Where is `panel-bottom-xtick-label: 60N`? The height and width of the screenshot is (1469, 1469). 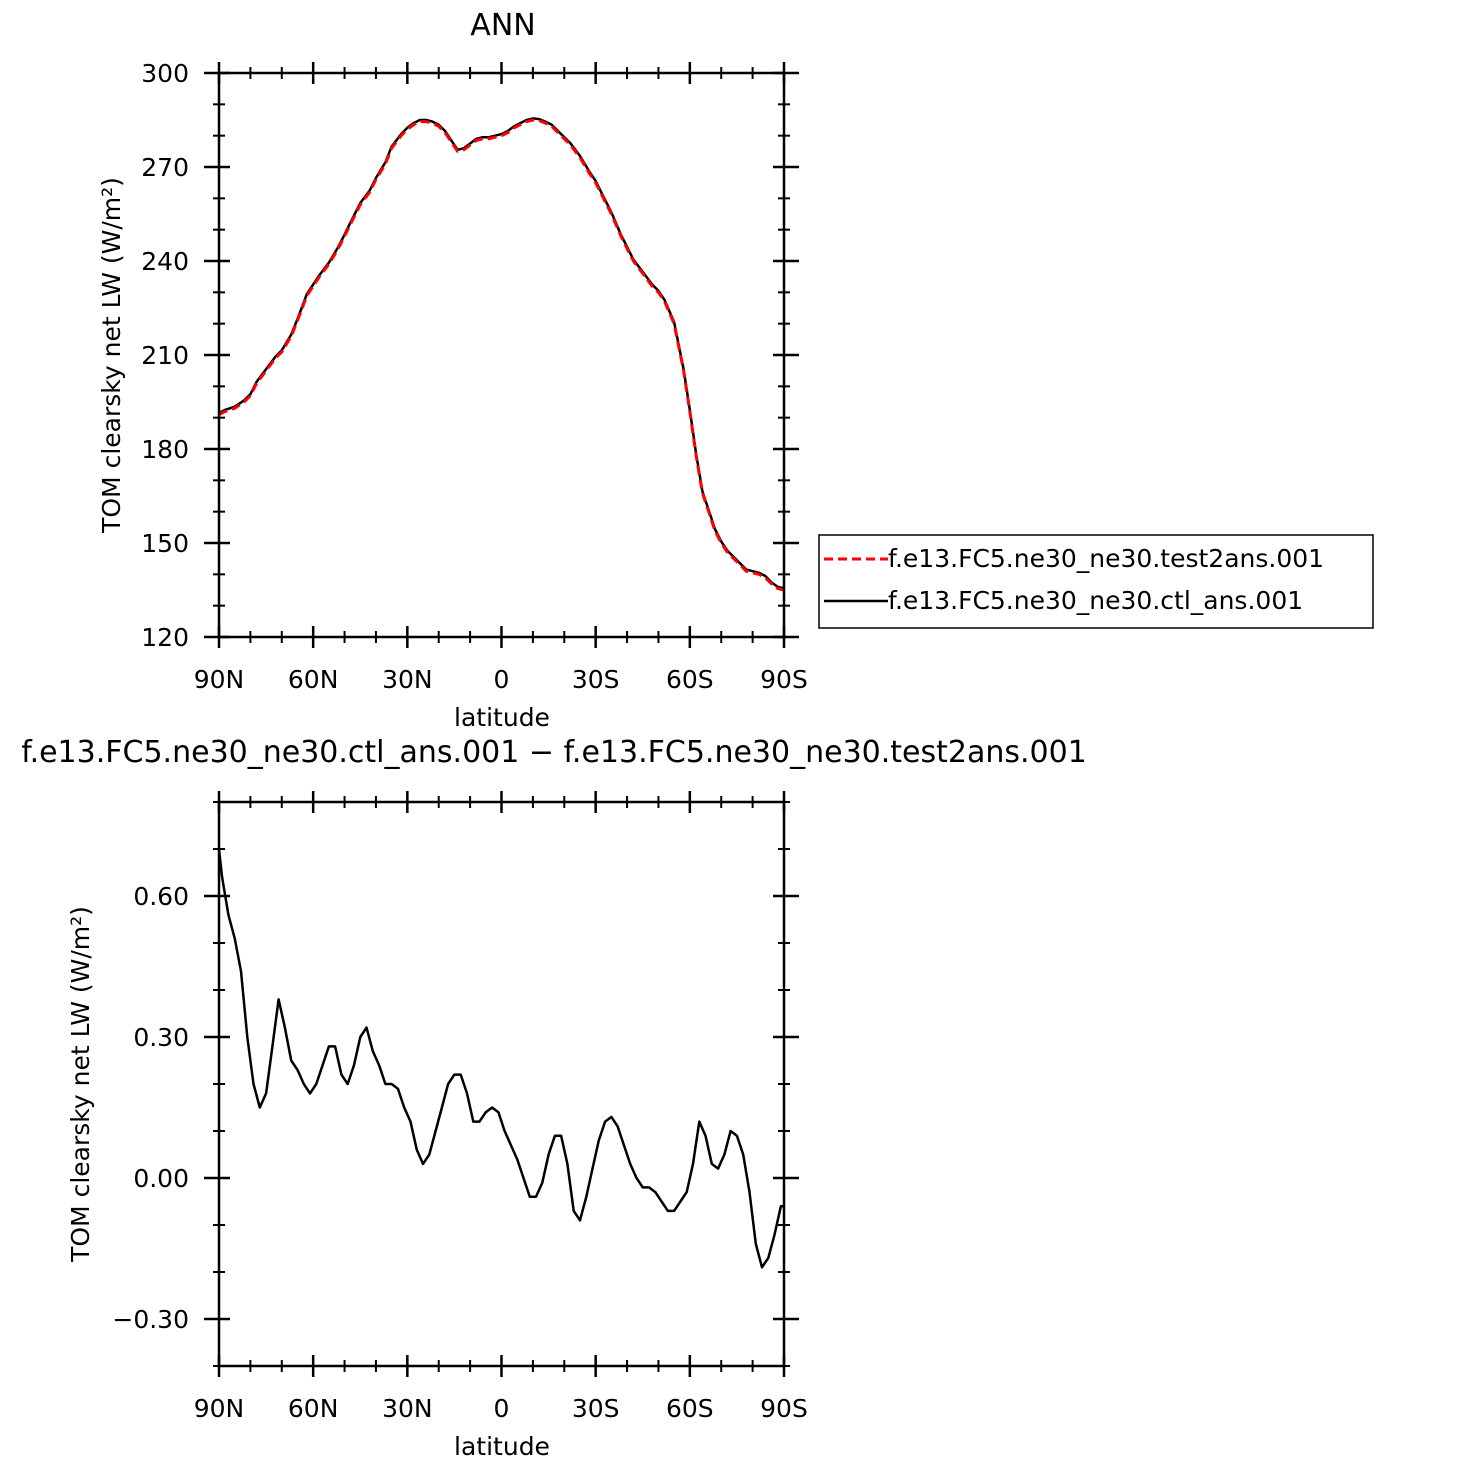
panel-bottom-xtick-label: 60N is located at coordinates (313, 1408).